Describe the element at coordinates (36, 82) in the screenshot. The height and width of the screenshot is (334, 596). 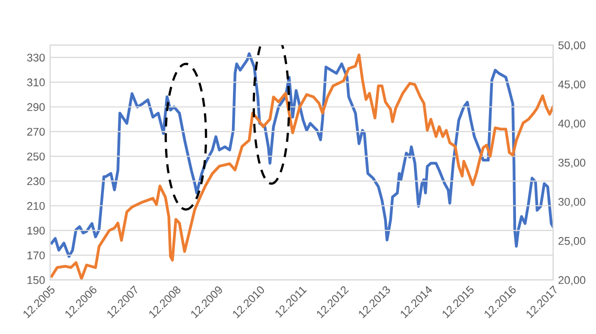
I see `y-tick-label: 310` at that location.